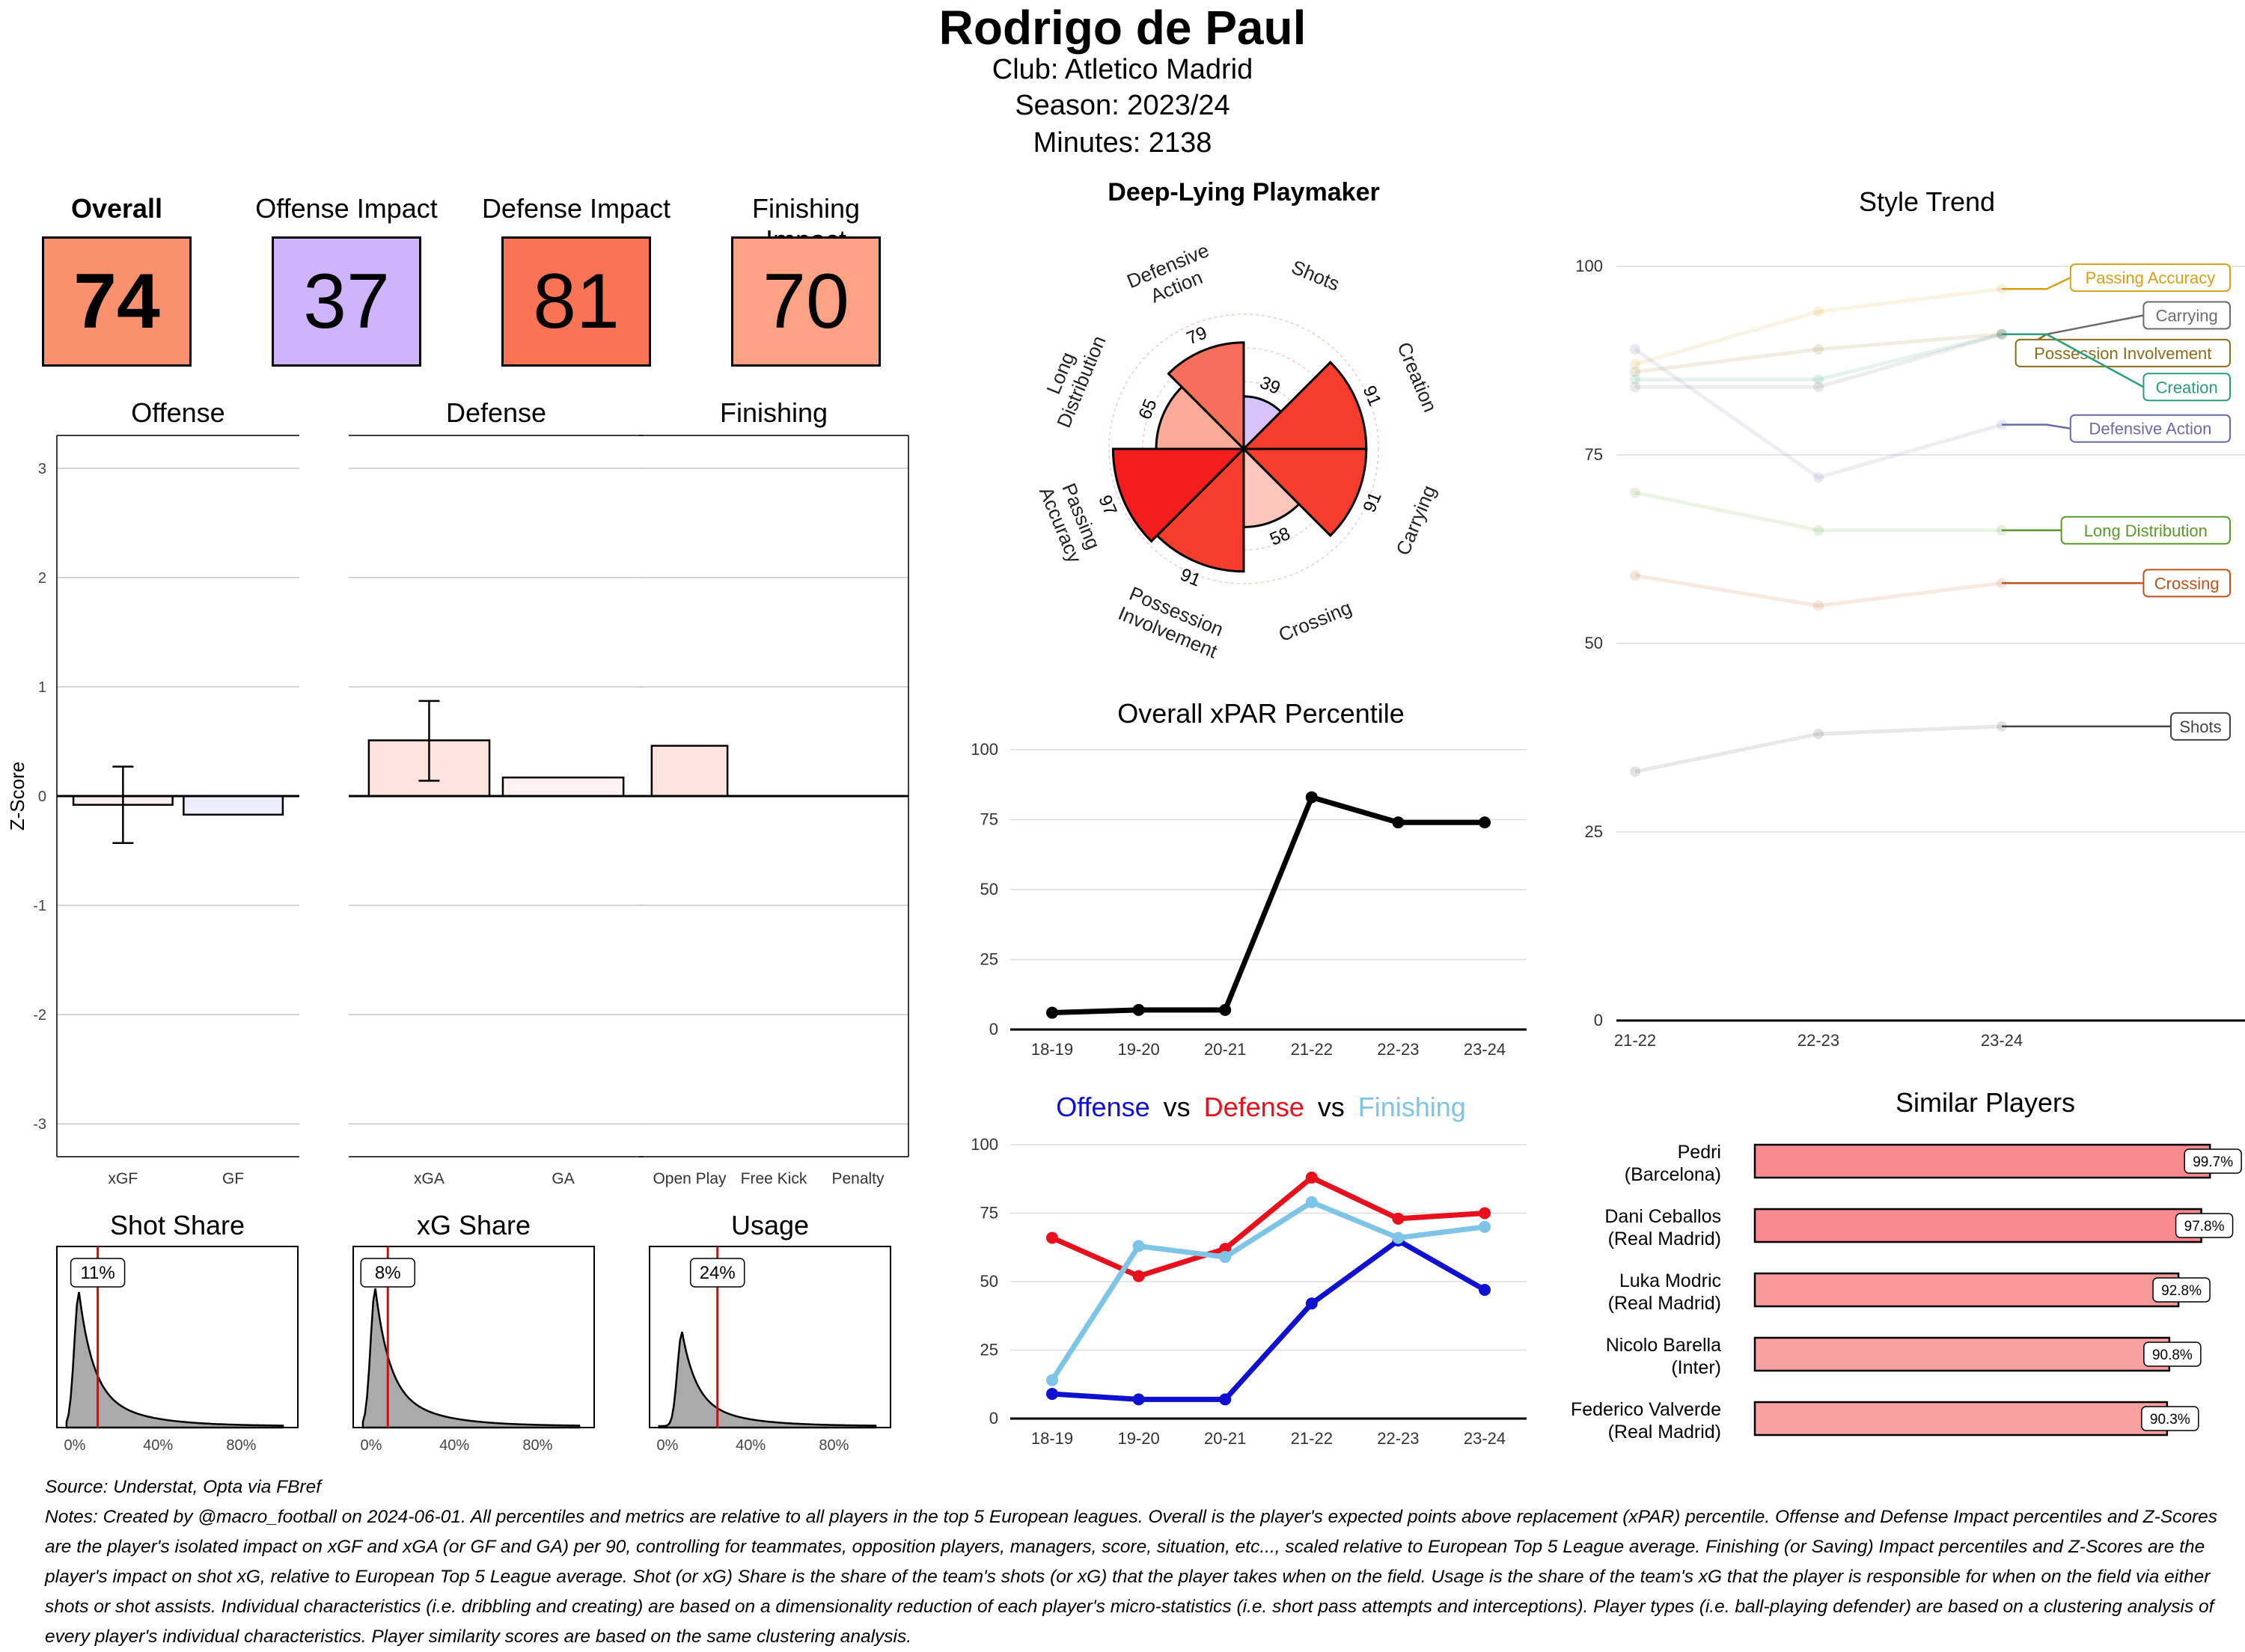 The image size is (2245, 1652). I want to click on ovd-title: Offense vs Defense vs Finishing, so click(1261, 1107).